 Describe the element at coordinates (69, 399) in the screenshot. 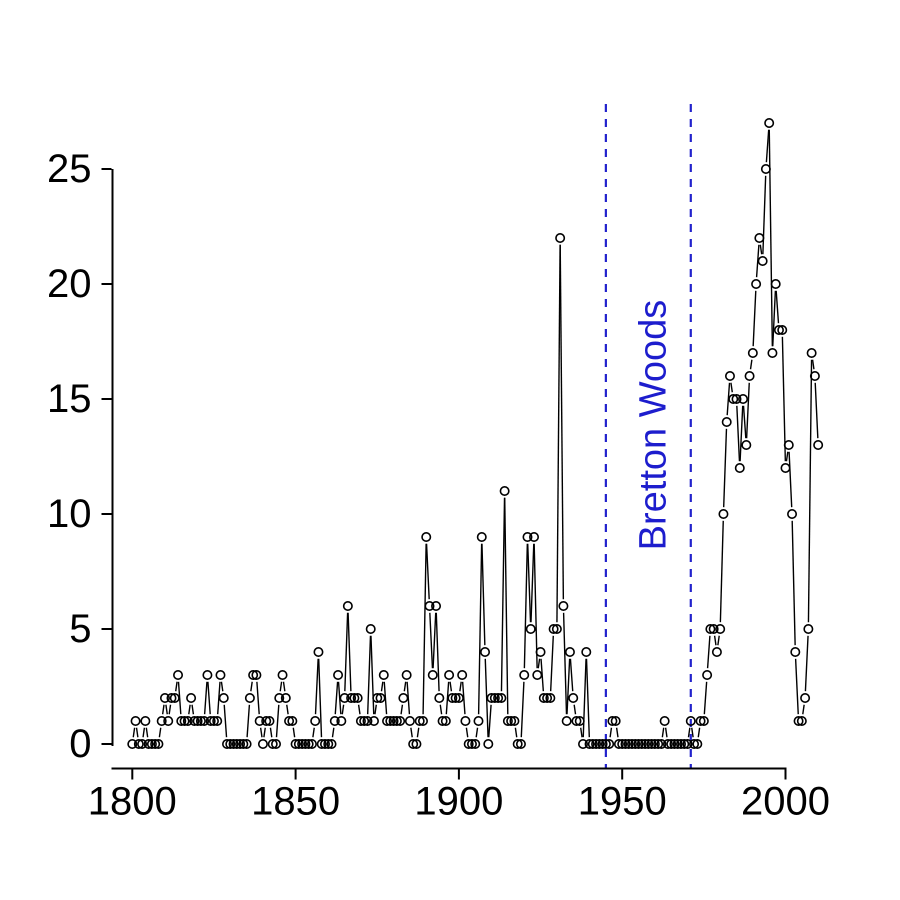

I see `y-tick-label: 15` at that location.